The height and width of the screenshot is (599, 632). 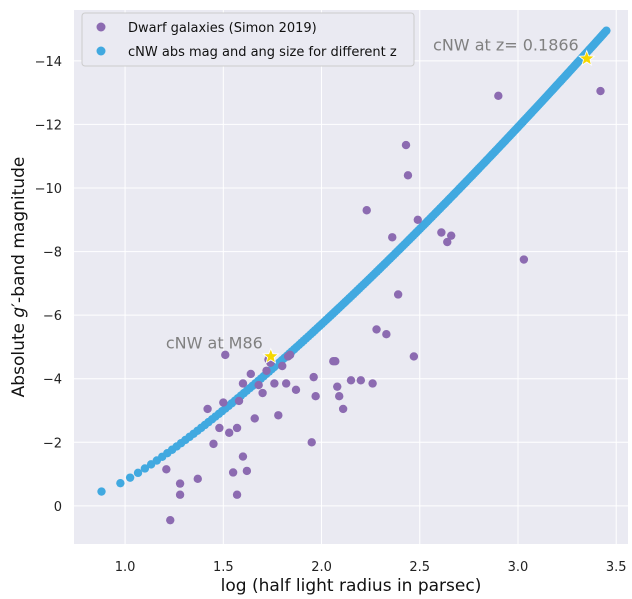 I want to click on x-tick-label: 3.0, so click(x=518, y=567).